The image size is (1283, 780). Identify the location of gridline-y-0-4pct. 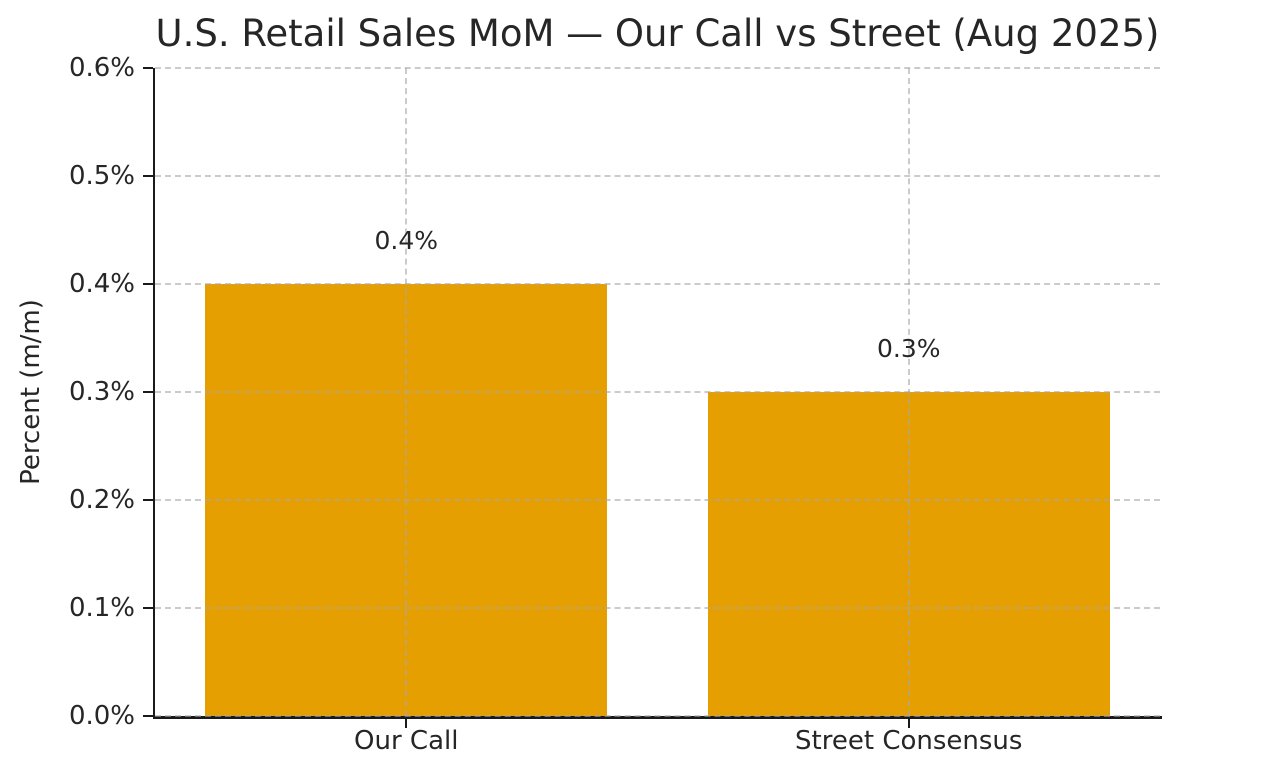
(657, 284).